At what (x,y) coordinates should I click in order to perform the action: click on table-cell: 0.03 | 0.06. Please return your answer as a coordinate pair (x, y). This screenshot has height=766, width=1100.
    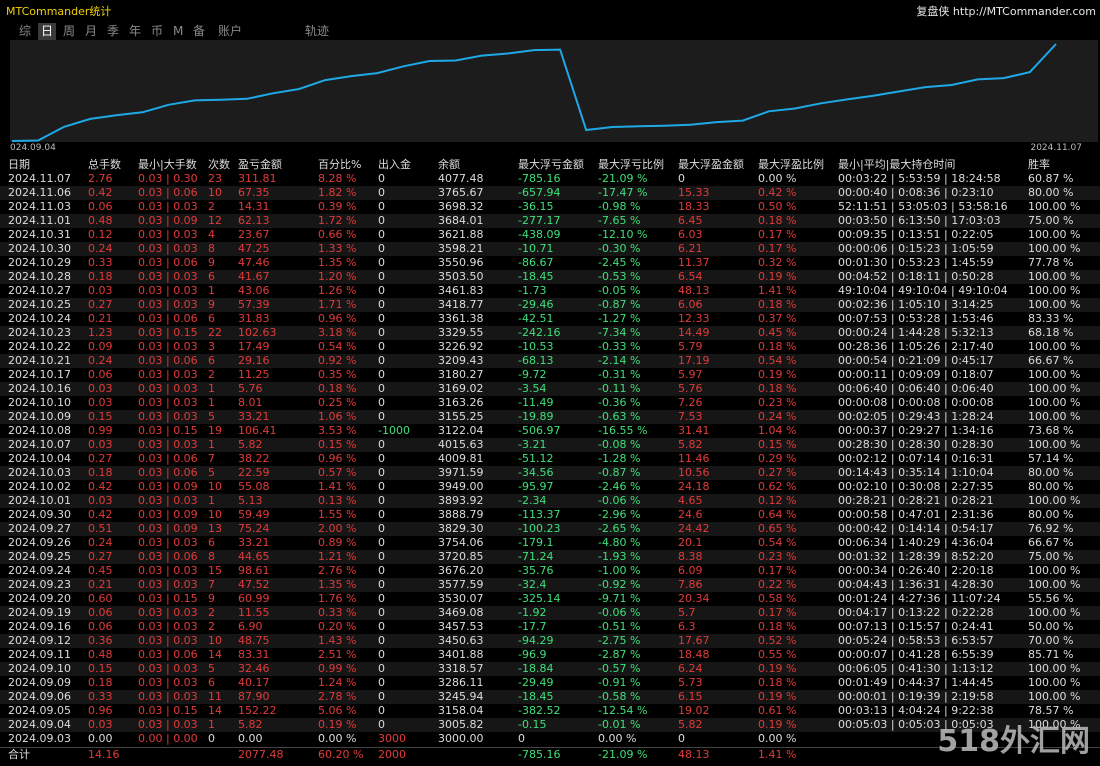
    Looking at the image, I should click on (168, 262).